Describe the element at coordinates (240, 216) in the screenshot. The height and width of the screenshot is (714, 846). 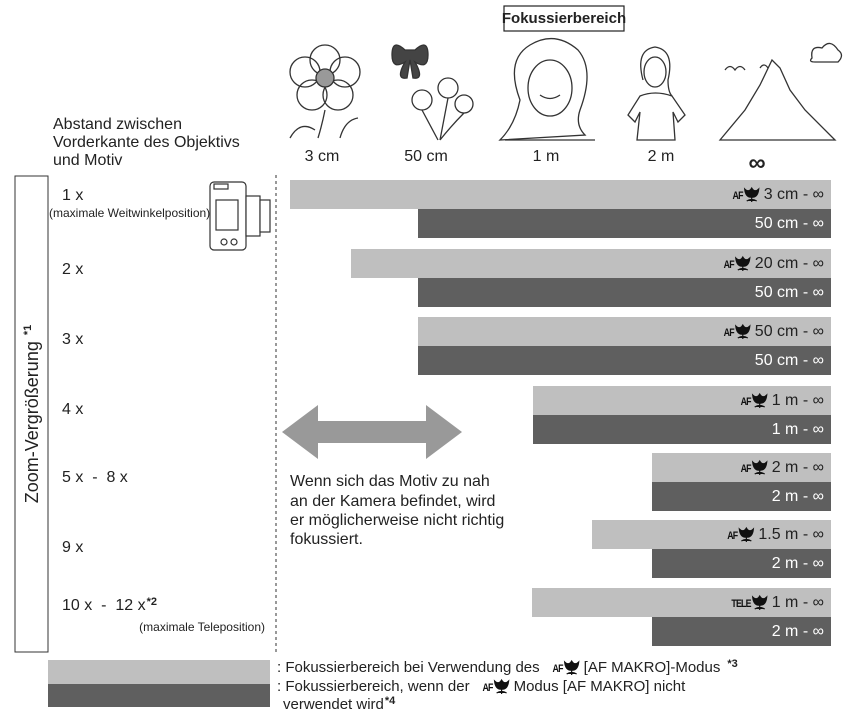
I see `camera-illustration` at that location.